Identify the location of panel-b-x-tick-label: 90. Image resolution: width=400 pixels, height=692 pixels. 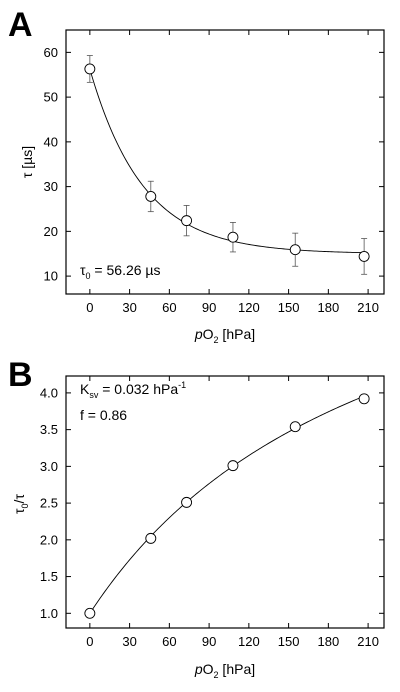
(209, 641).